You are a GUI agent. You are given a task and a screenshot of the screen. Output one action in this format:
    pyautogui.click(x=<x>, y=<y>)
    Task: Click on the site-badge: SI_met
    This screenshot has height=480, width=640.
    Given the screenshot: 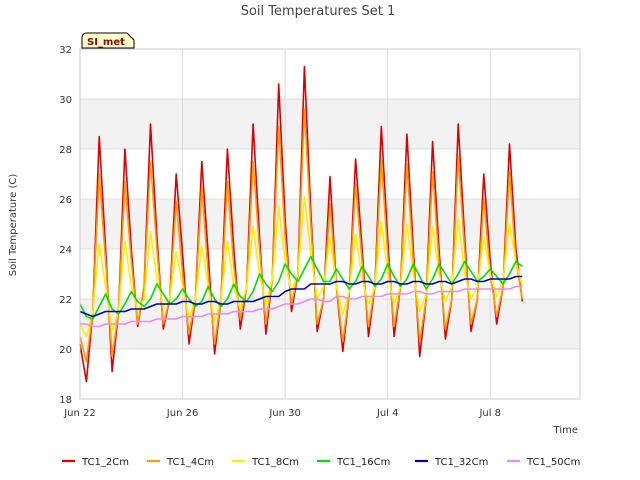 What is the action you would take?
    pyautogui.click(x=108, y=40)
    